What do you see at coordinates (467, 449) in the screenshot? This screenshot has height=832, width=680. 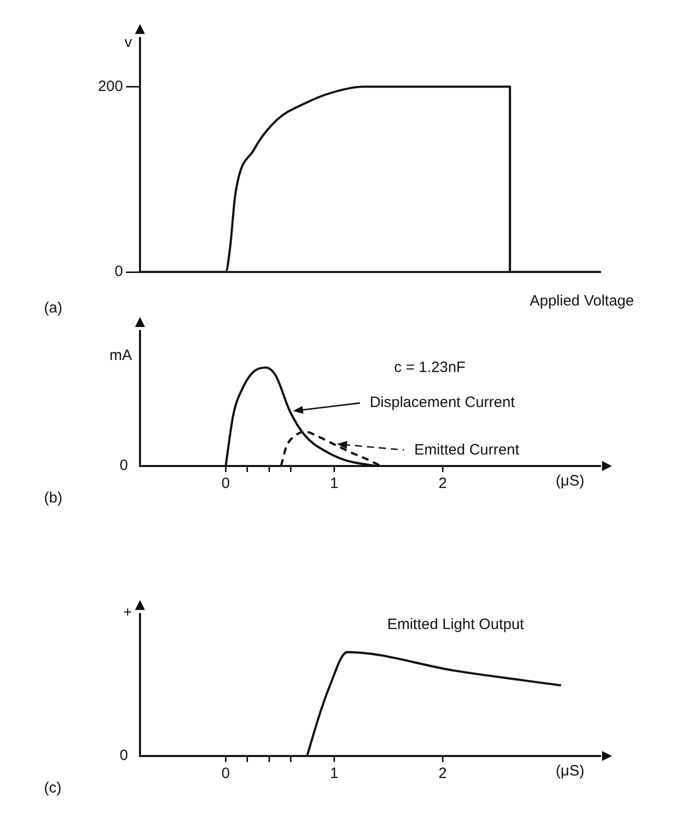 I see `legend-label: Emitted Current` at bounding box center [467, 449].